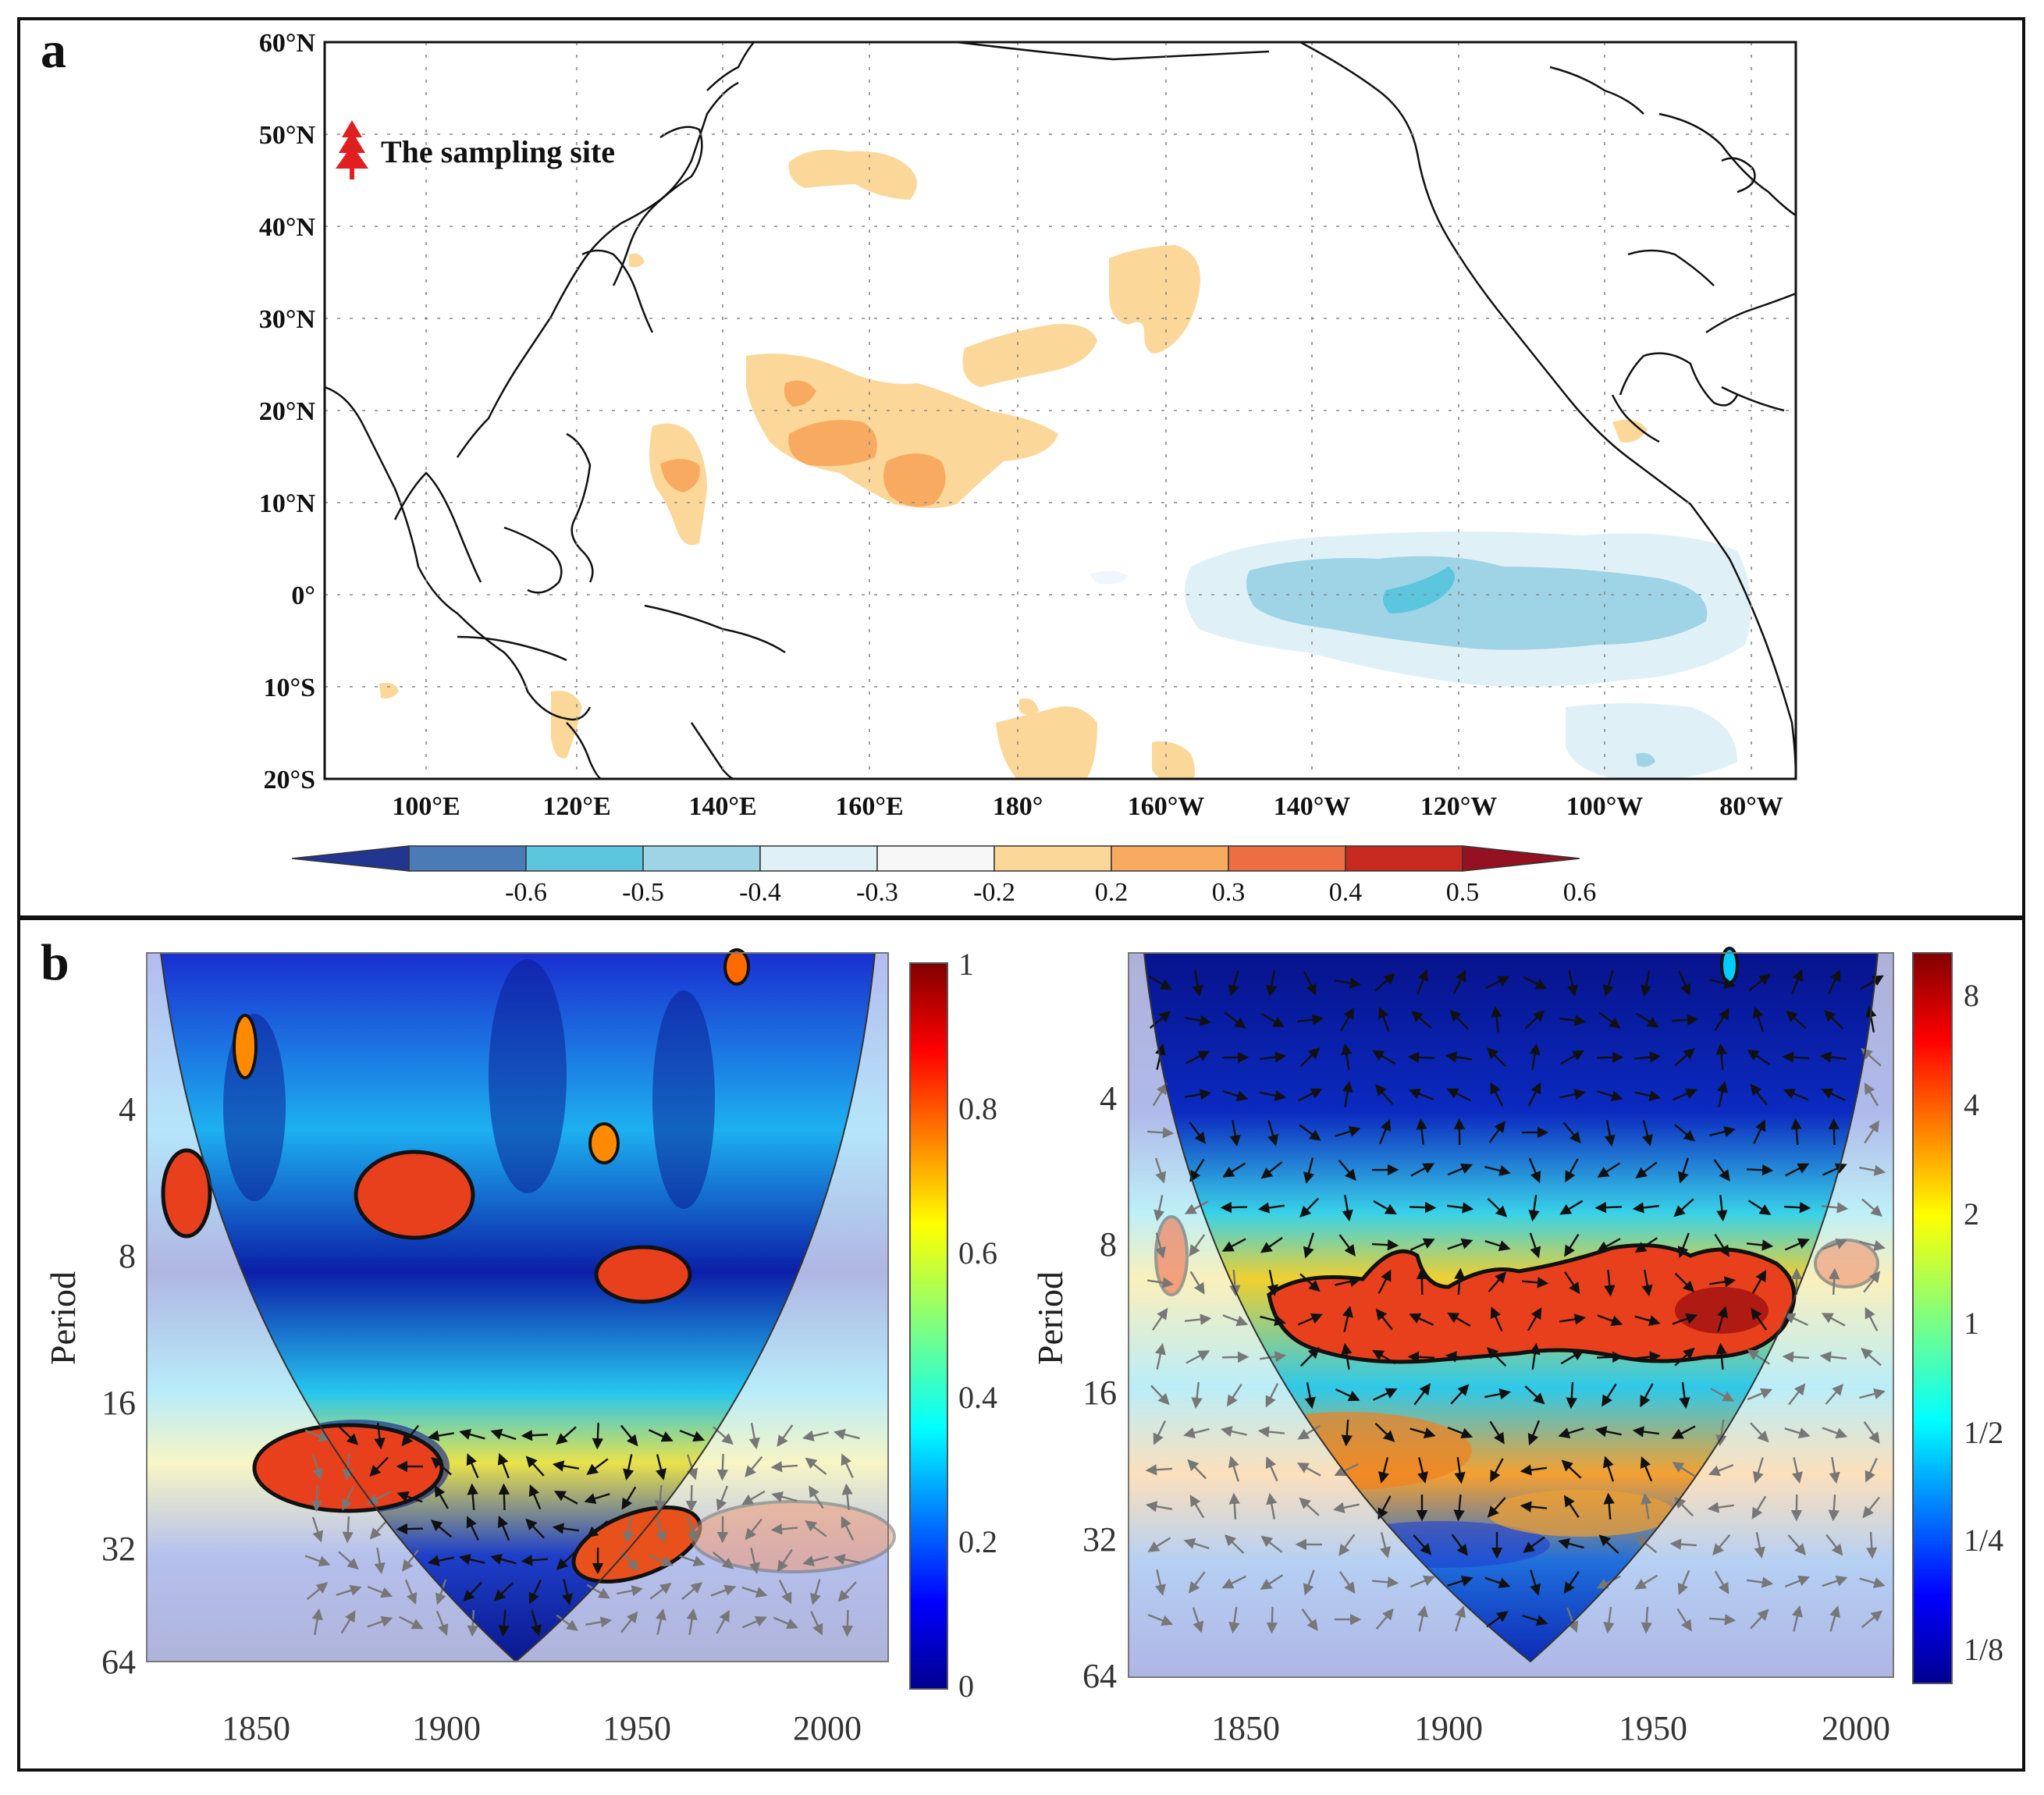 Image resolution: width=2044 pixels, height=1795 pixels. I want to click on panel-a-letter: a, so click(53, 51).